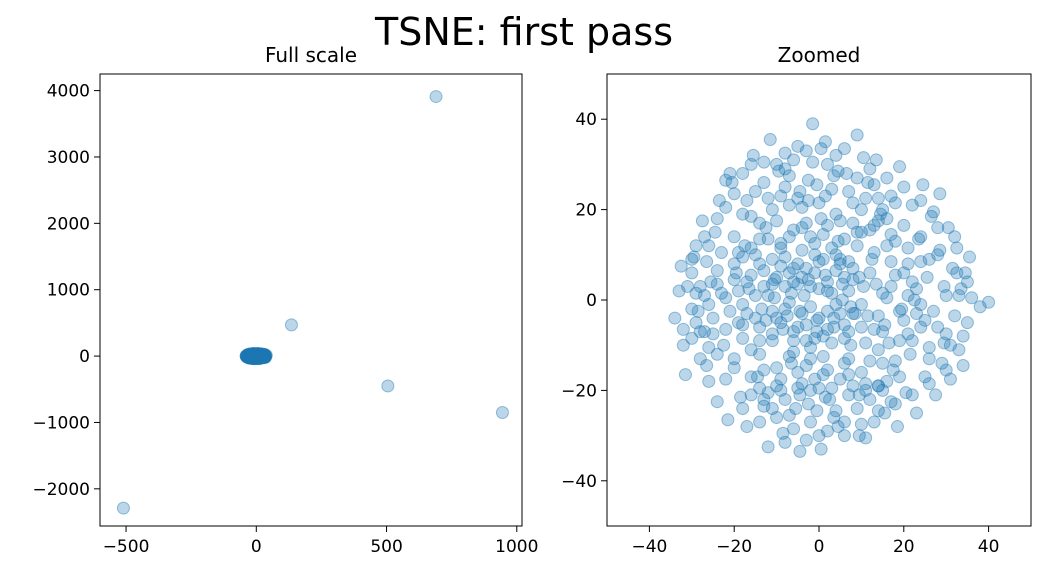  I want to click on figure-title: TSNE: first pass, so click(524, 32).